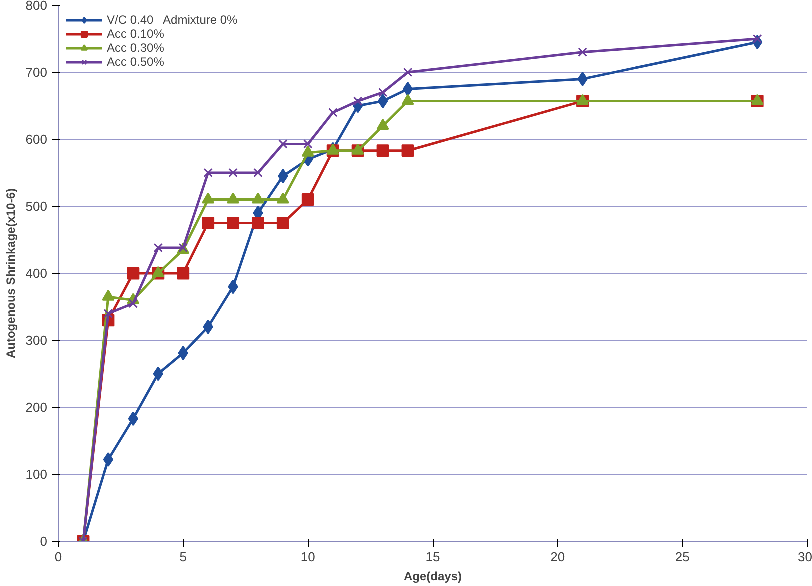 The image size is (812, 586). Describe the element at coordinates (11, 273) in the screenshot. I see `y-axis-title: Autogenous Shrinkage(x10-6)` at that location.